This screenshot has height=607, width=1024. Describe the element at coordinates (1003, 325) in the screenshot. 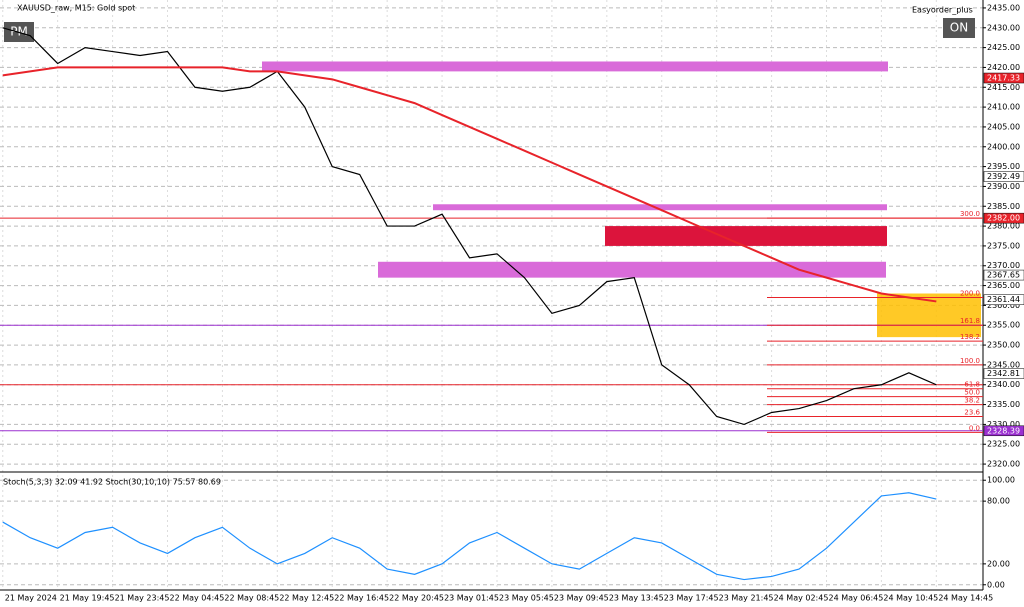

I see `y-tick-label: 2355.00` at that location.